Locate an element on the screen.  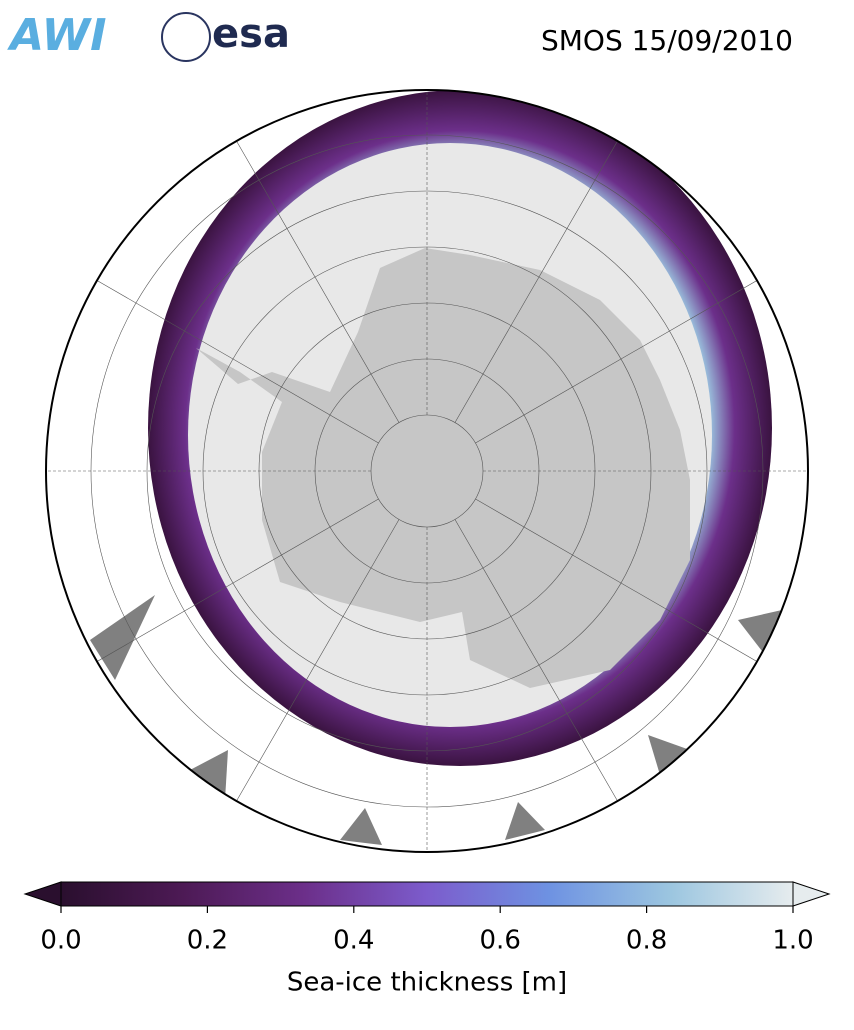
esa-globe is located at coordinates (186, 37).